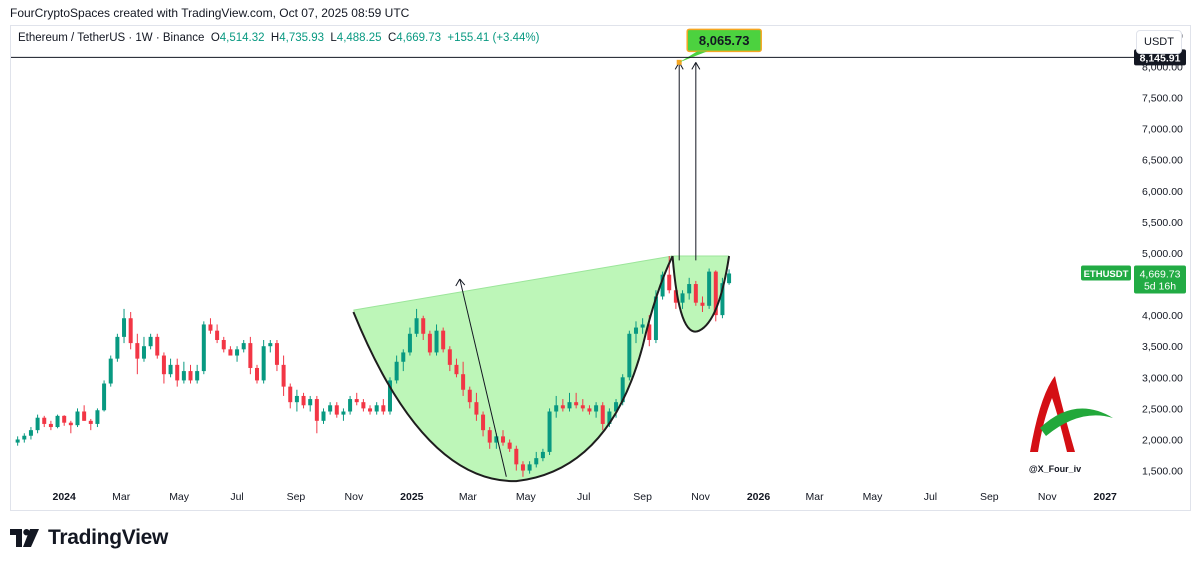 This screenshot has width=1200, height=567. What do you see at coordinates (724, 40) in the screenshot?
I see `target-price-box` at bounding box center [724, 40].